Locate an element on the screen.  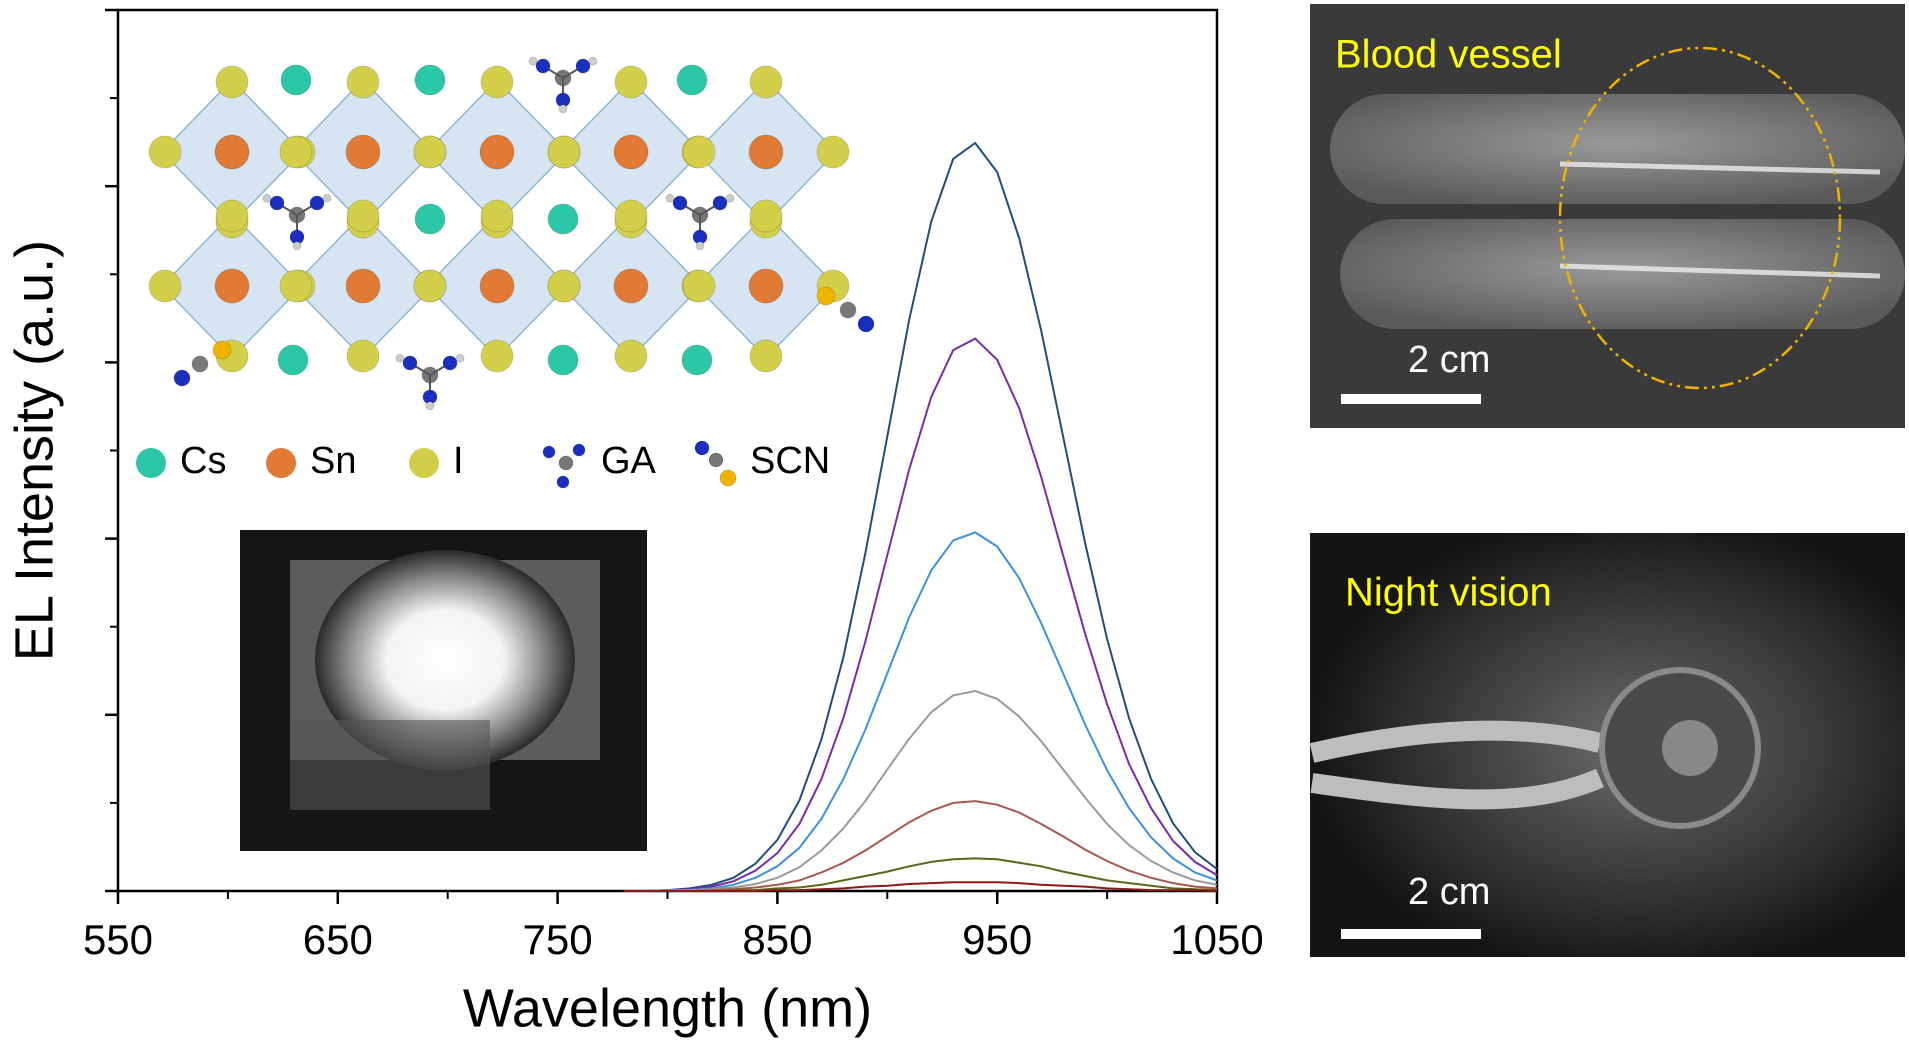
structure-legend-label: SCN is located at coordinates (790, 461).